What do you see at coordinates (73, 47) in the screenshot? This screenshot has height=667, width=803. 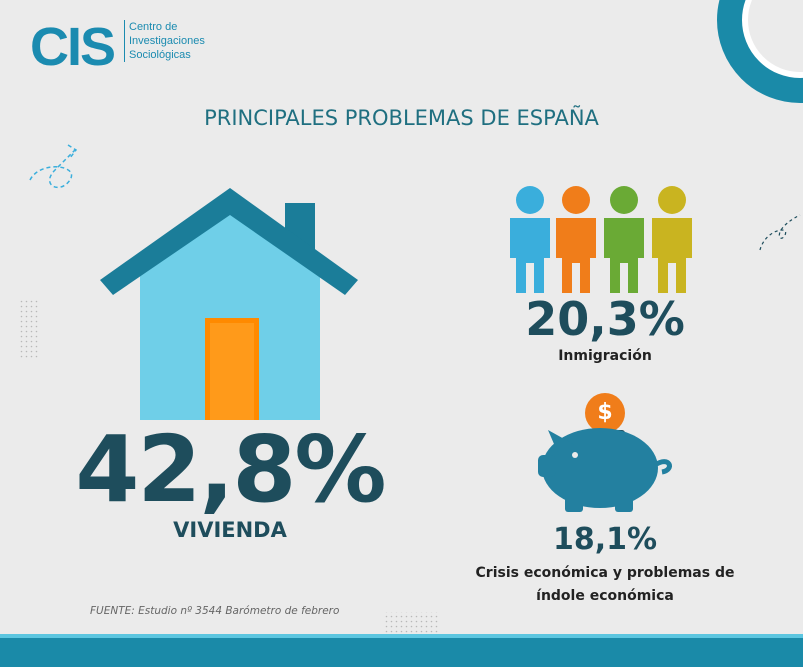 I see `logo-acronym: CIS` at bounding box center [73, 47].